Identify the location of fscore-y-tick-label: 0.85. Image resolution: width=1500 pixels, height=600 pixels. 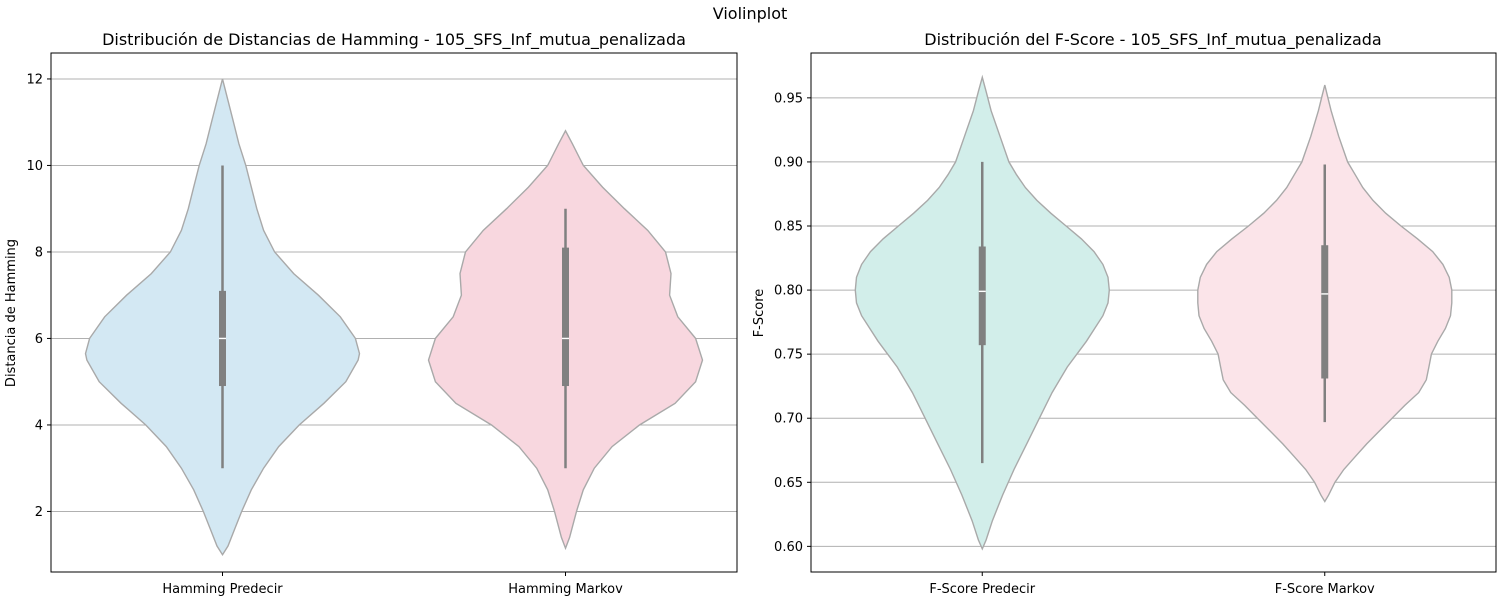
(788, 227).